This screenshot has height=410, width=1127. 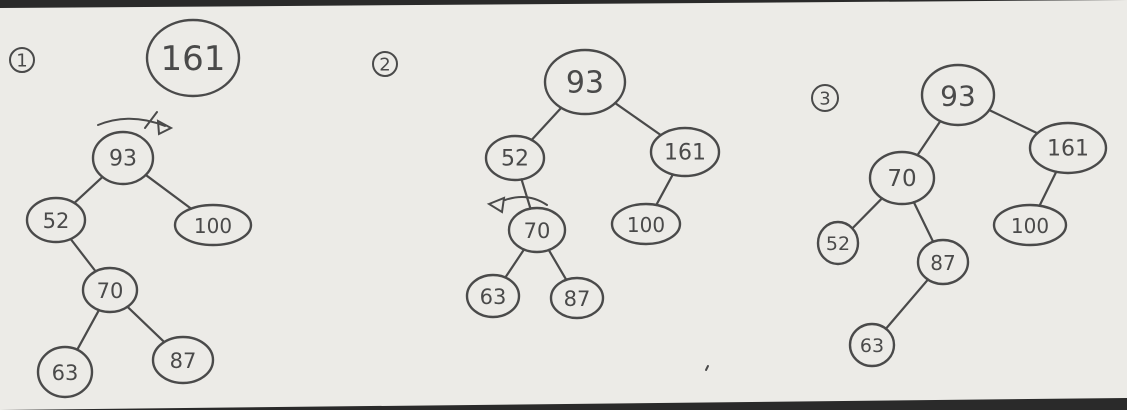 I want to click on step-3-node-63-ring, so click(x=872, y=345).